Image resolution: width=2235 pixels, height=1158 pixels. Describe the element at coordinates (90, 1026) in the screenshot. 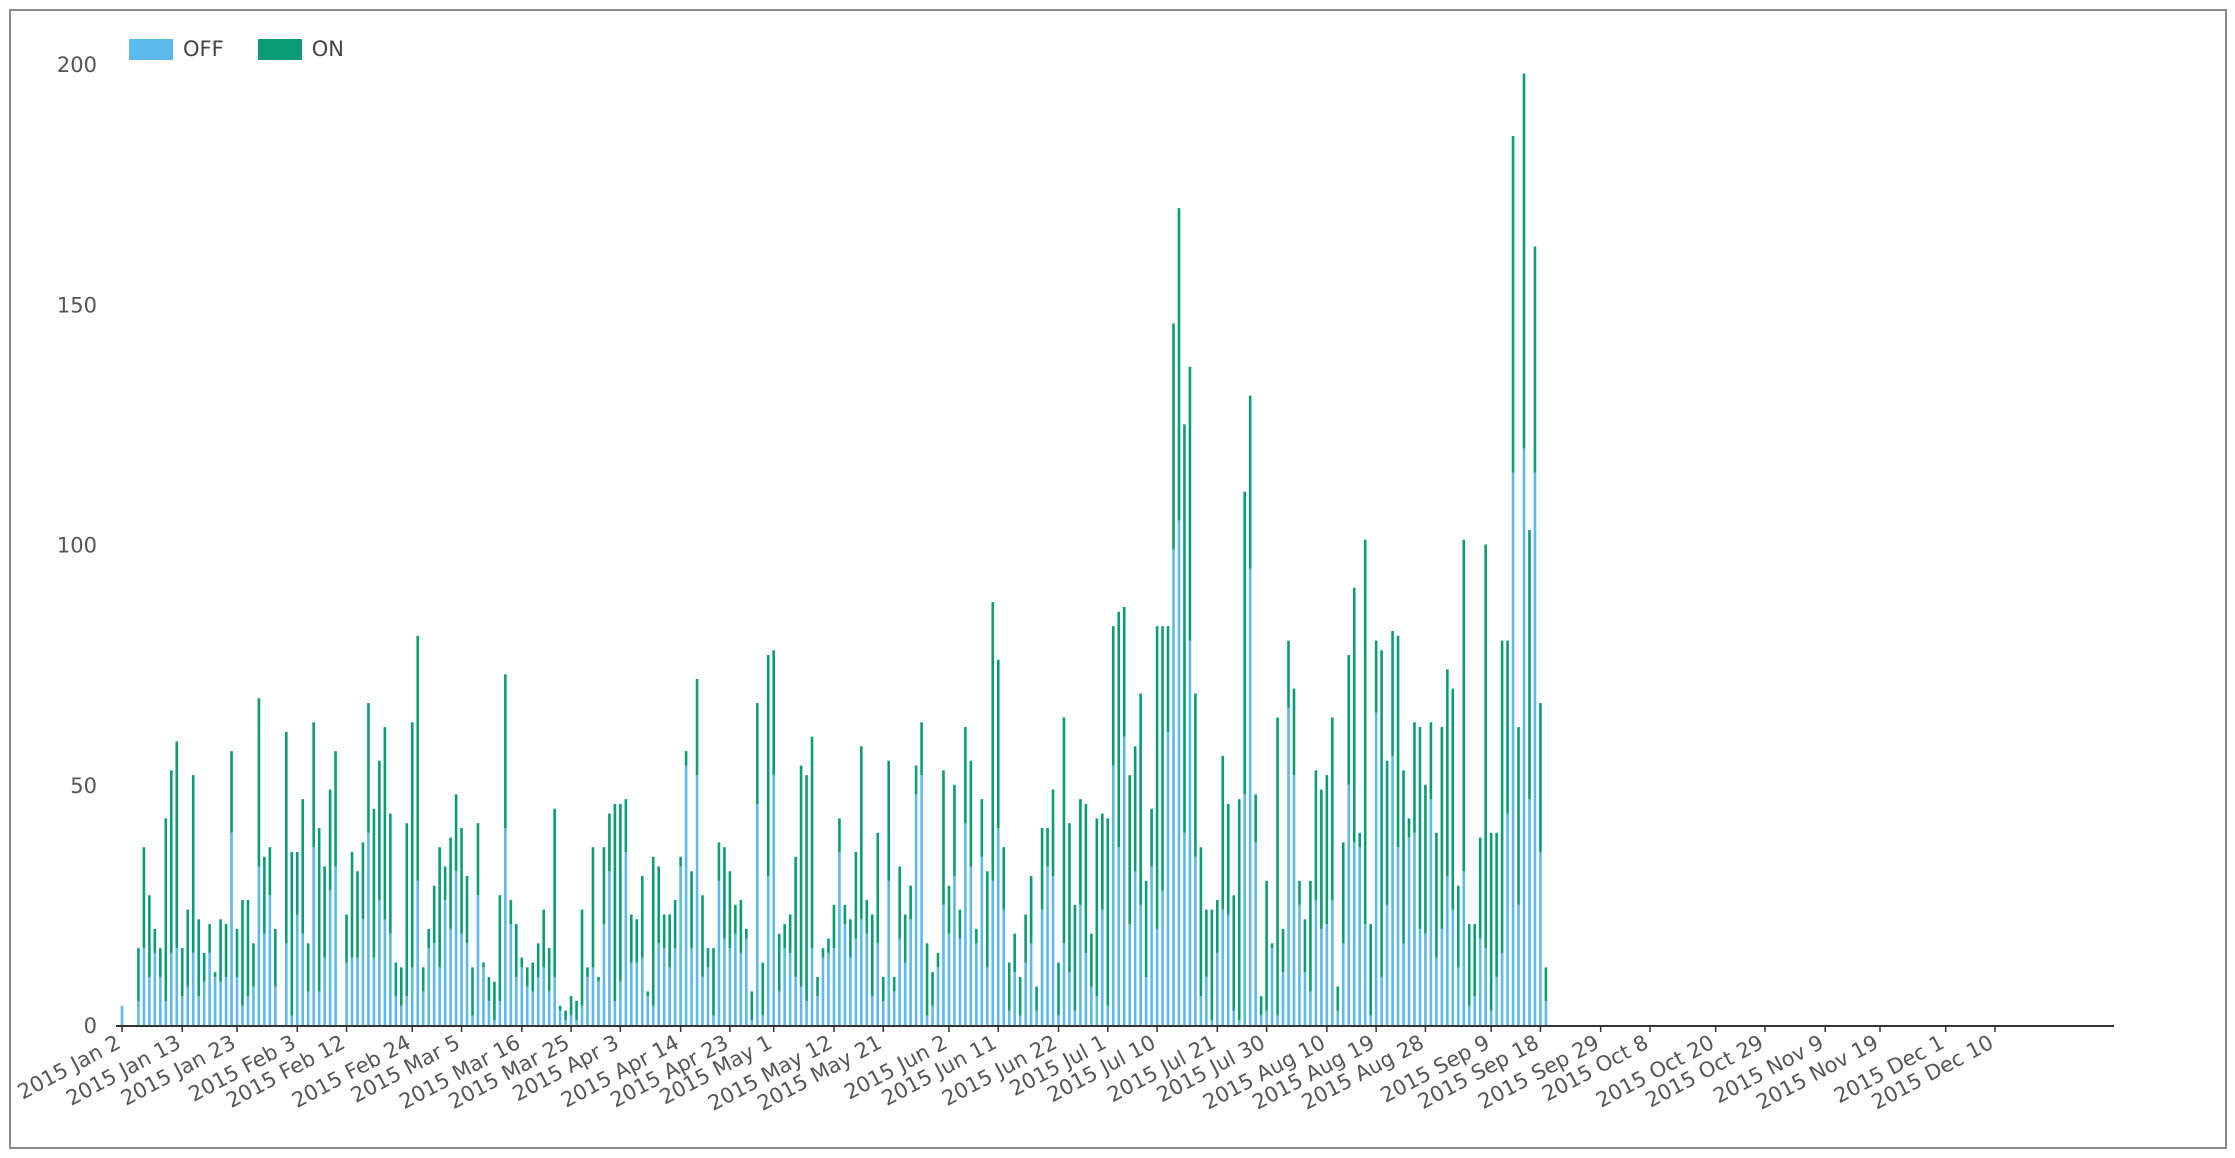

I see `y-tick-label: 0` at that location.